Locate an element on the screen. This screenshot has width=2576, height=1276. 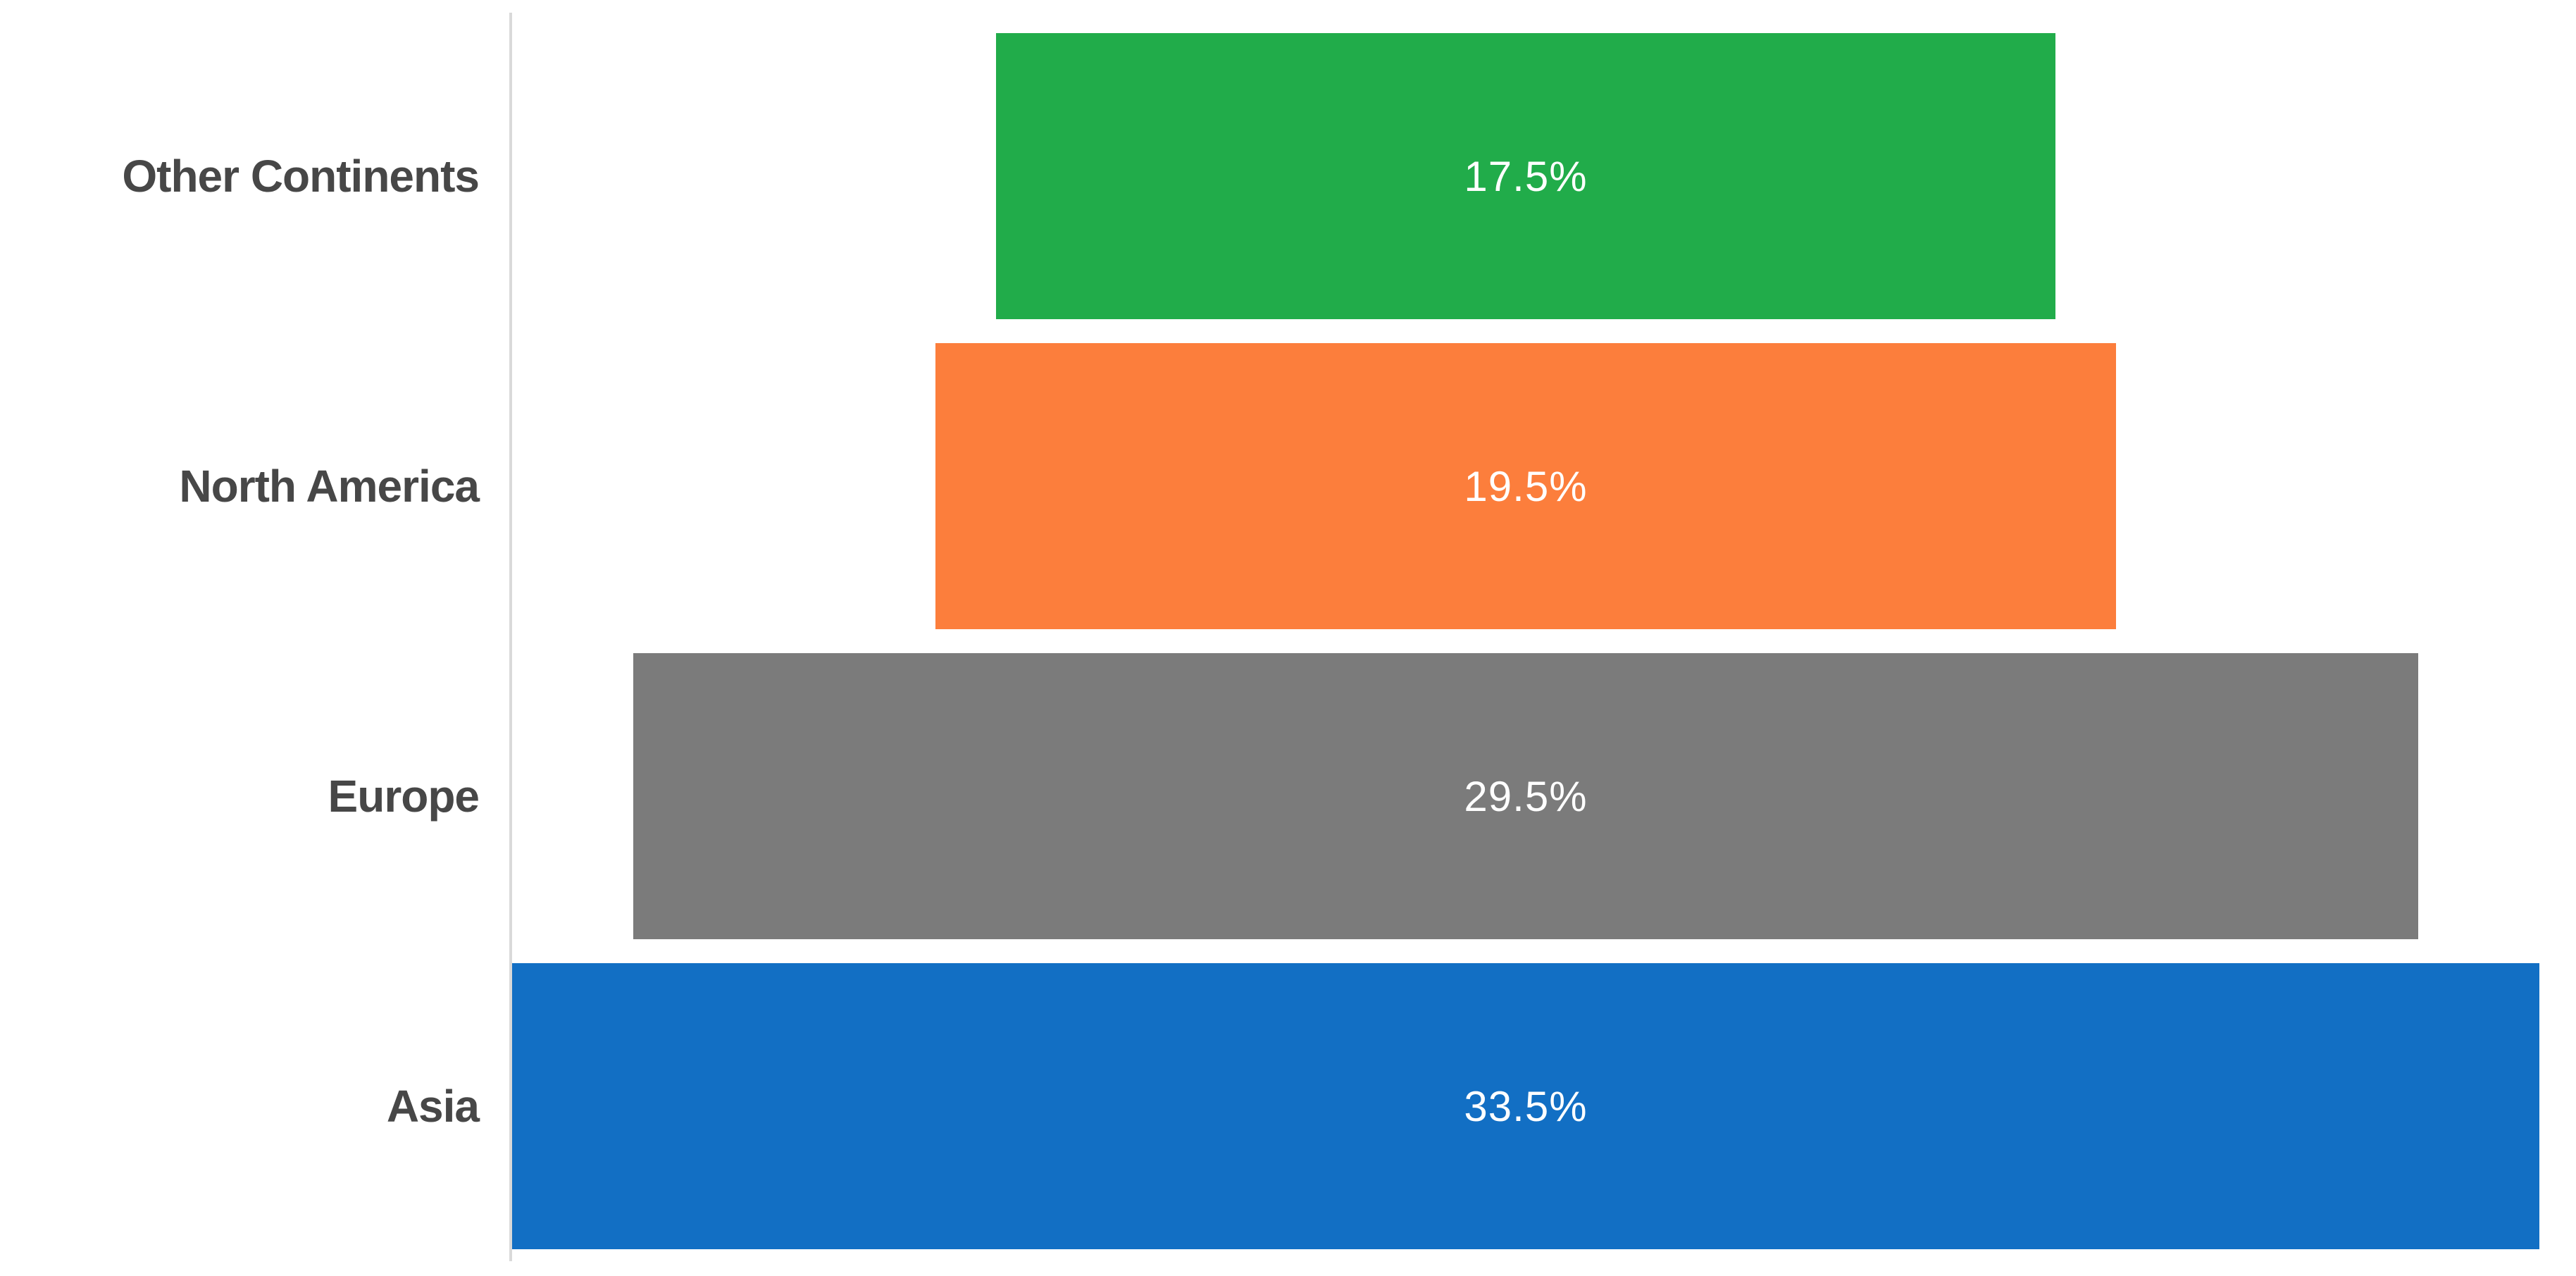
bar-value-label: 29.5% is located at coordinates (1526, 796).